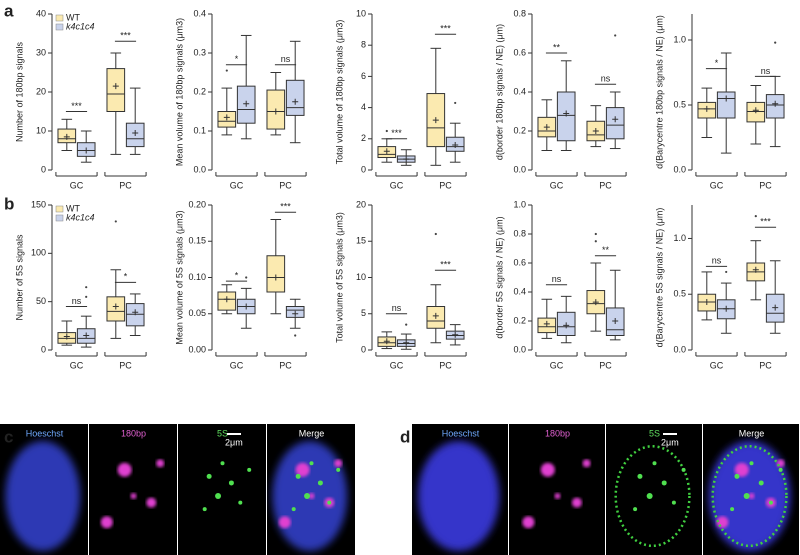  What do you see at coordinates (179, 277) in the screenshot?
I see `y-axis-label: Mean volume of 5S signals (μm3)` at bounding box center [179, 277].